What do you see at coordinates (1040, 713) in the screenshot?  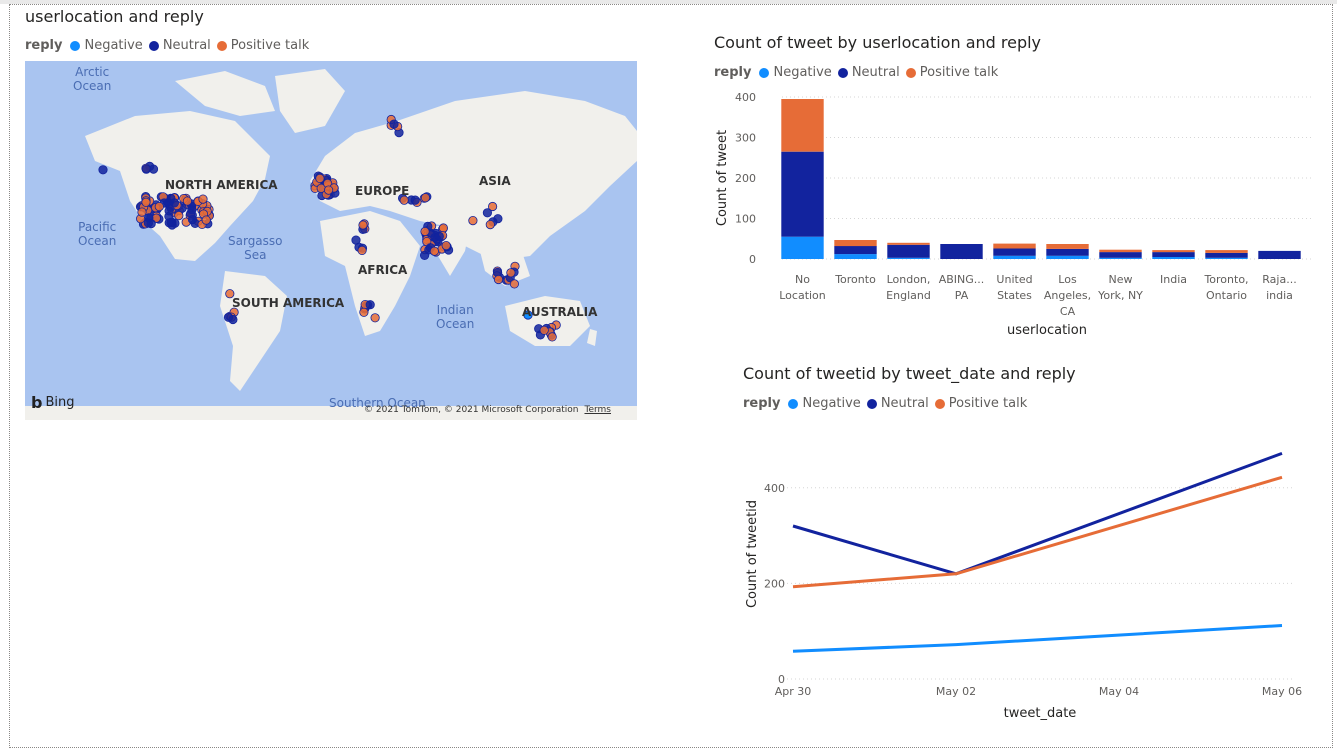 I see `line-x-axis-title: tweet_date` at bounding box center [1040, 713].